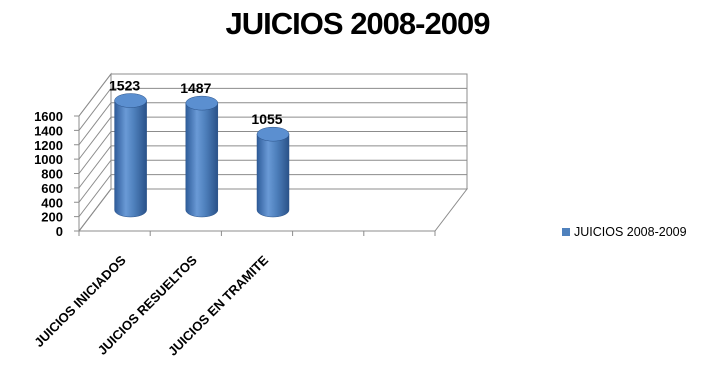 The width and height of the screenshot is (715, 385). I want to click on y-tick-label: 1400, so click(48, 130).